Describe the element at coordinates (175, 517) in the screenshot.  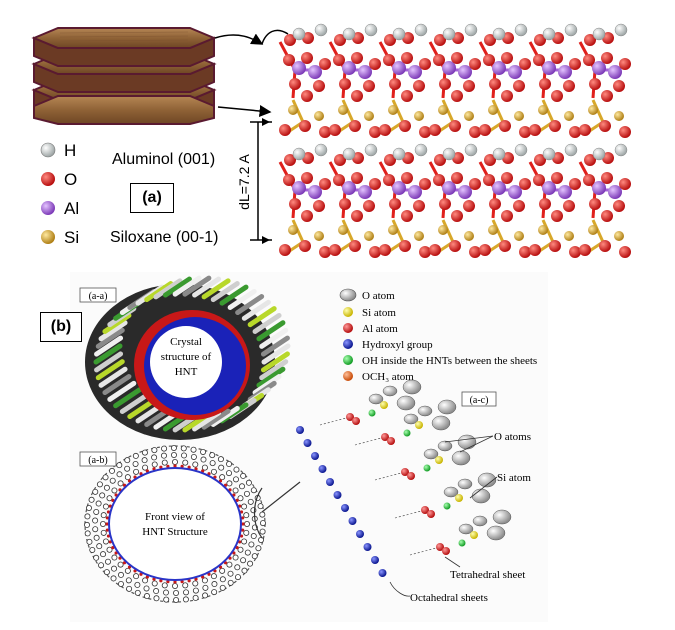
I see `front-text-1: Front view of` at that location.